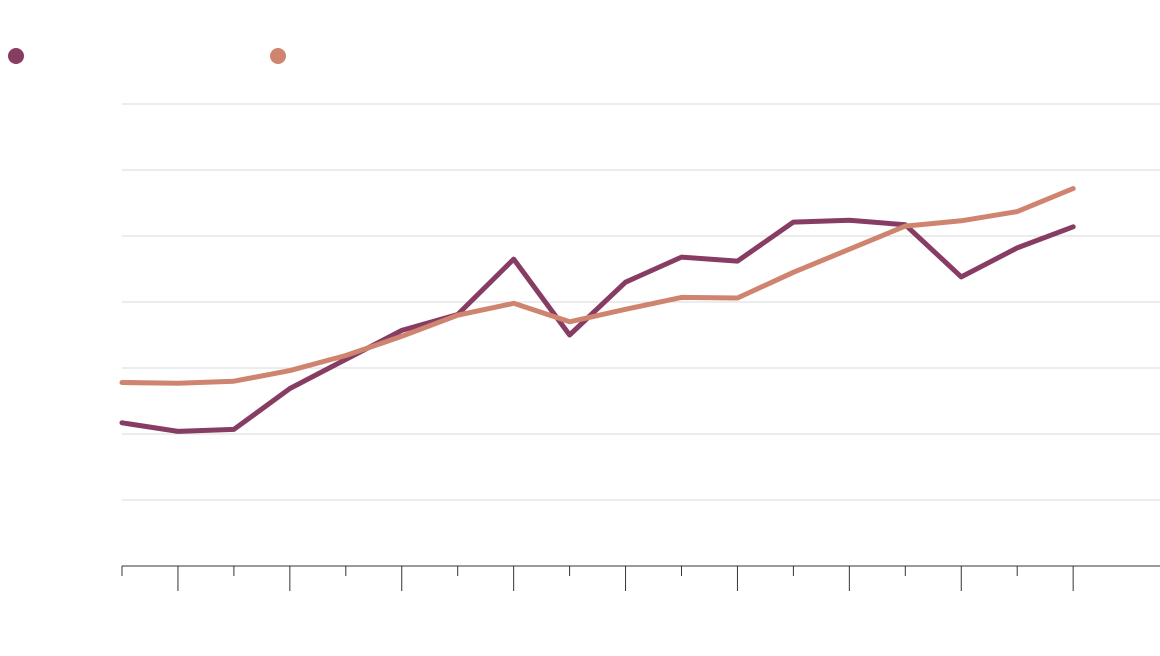 This screenshot has height=656, width=1160. Describe the element at coordinates (147, 56) in the screenshot. I see `legend` at that location.